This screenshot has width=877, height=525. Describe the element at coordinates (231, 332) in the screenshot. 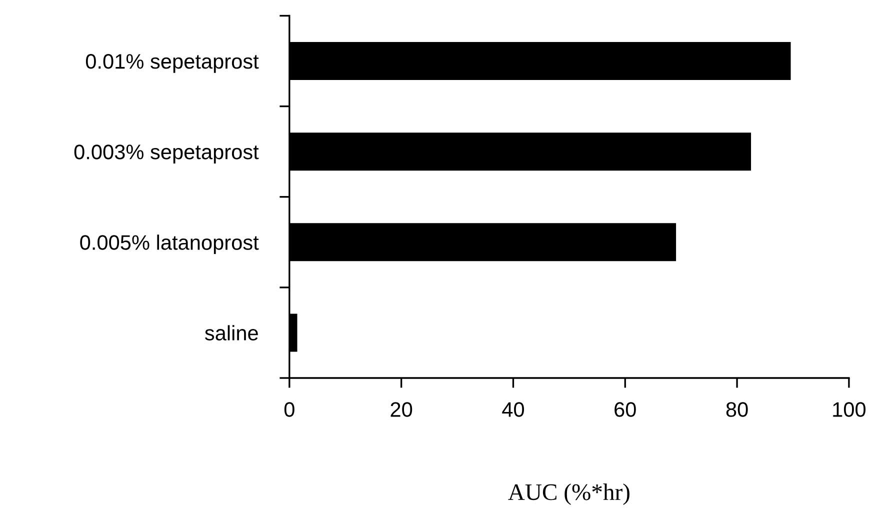

I see `y-tick-label: saline` at that location.